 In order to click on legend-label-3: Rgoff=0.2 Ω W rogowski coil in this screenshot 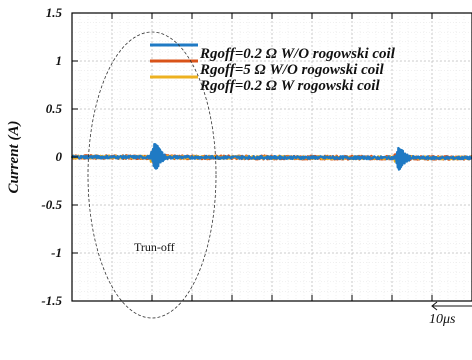, I will do `click(289, 86)`.